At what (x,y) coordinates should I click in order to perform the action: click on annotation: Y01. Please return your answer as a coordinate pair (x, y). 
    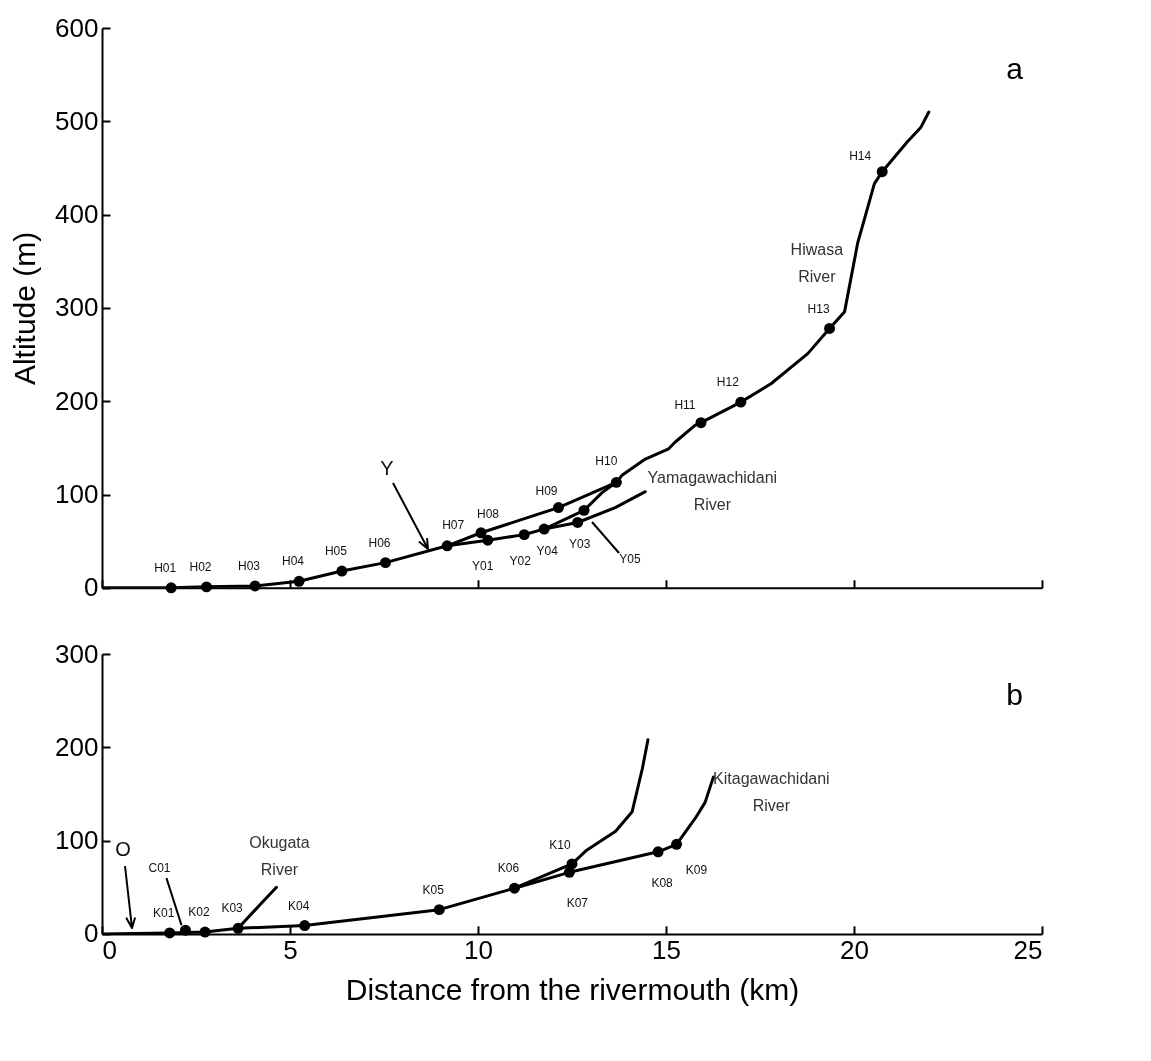
    Looking at the image, I should click on (483, 566).